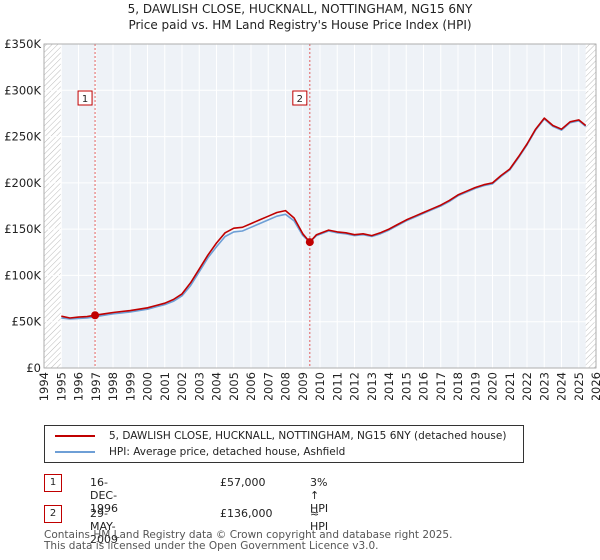  What do you see at coordinates (246, 513) in the screenshot?
I see `transaction-price: £136,000` at bounding box center [246, 513].